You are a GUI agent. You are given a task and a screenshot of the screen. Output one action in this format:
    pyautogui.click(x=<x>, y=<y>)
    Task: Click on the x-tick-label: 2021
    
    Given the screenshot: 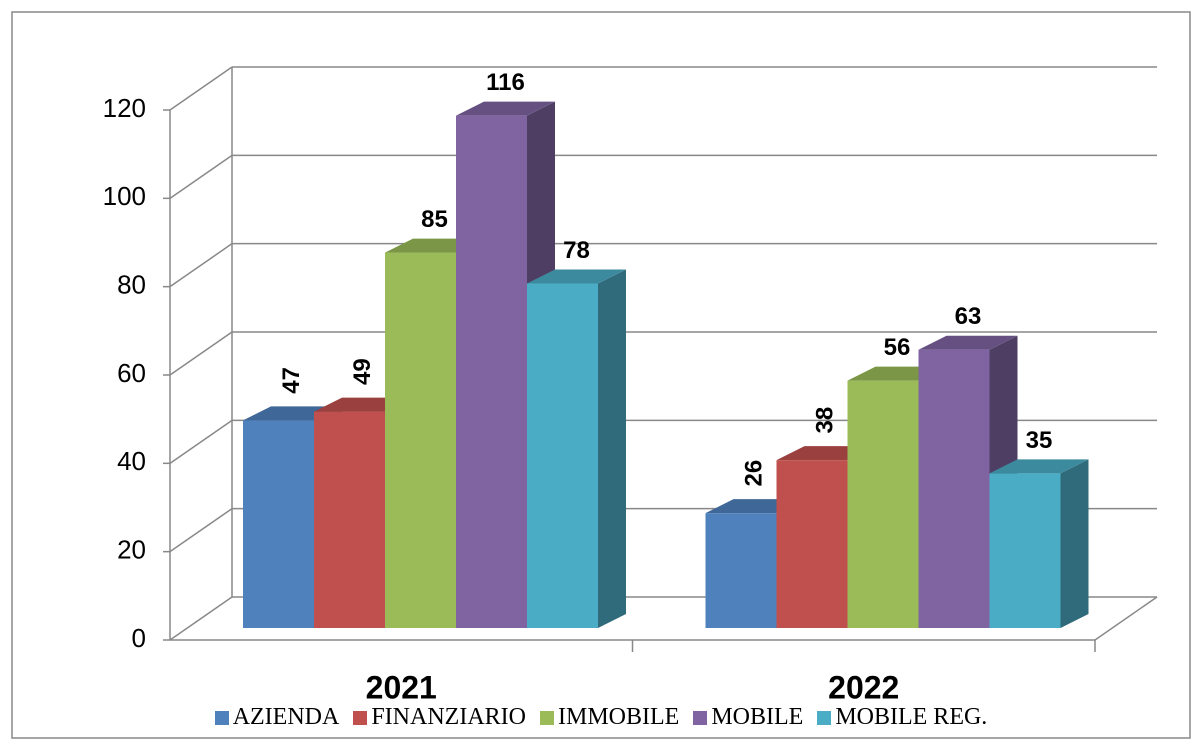 What is the action you would take?
    pyautogui.click(x=401, y=687)
    